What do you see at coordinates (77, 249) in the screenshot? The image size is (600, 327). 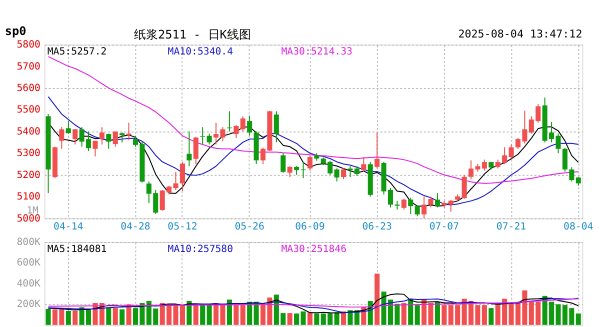 I see `text: MA5:184081` at bounding box center [77, 249].